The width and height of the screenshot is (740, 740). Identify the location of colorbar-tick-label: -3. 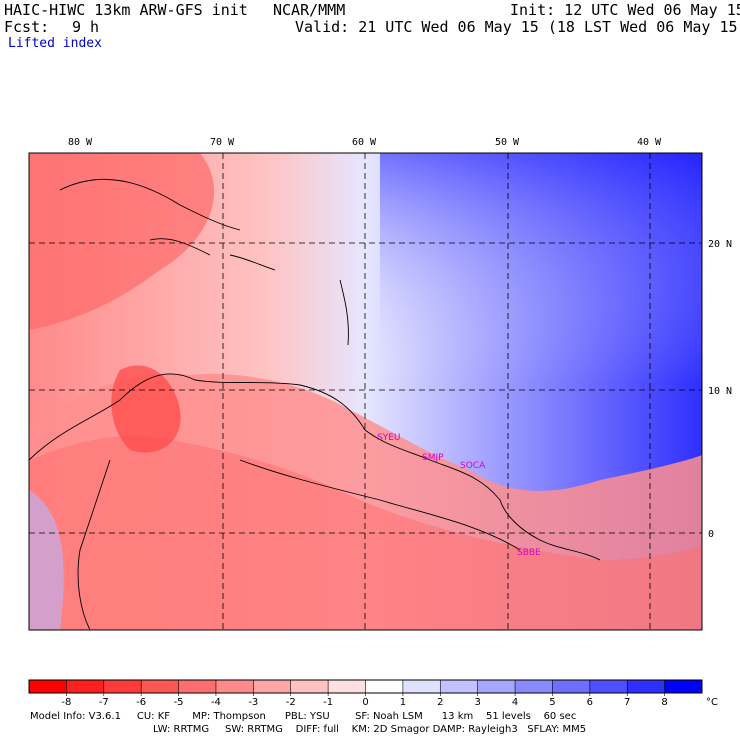
(253, 702).